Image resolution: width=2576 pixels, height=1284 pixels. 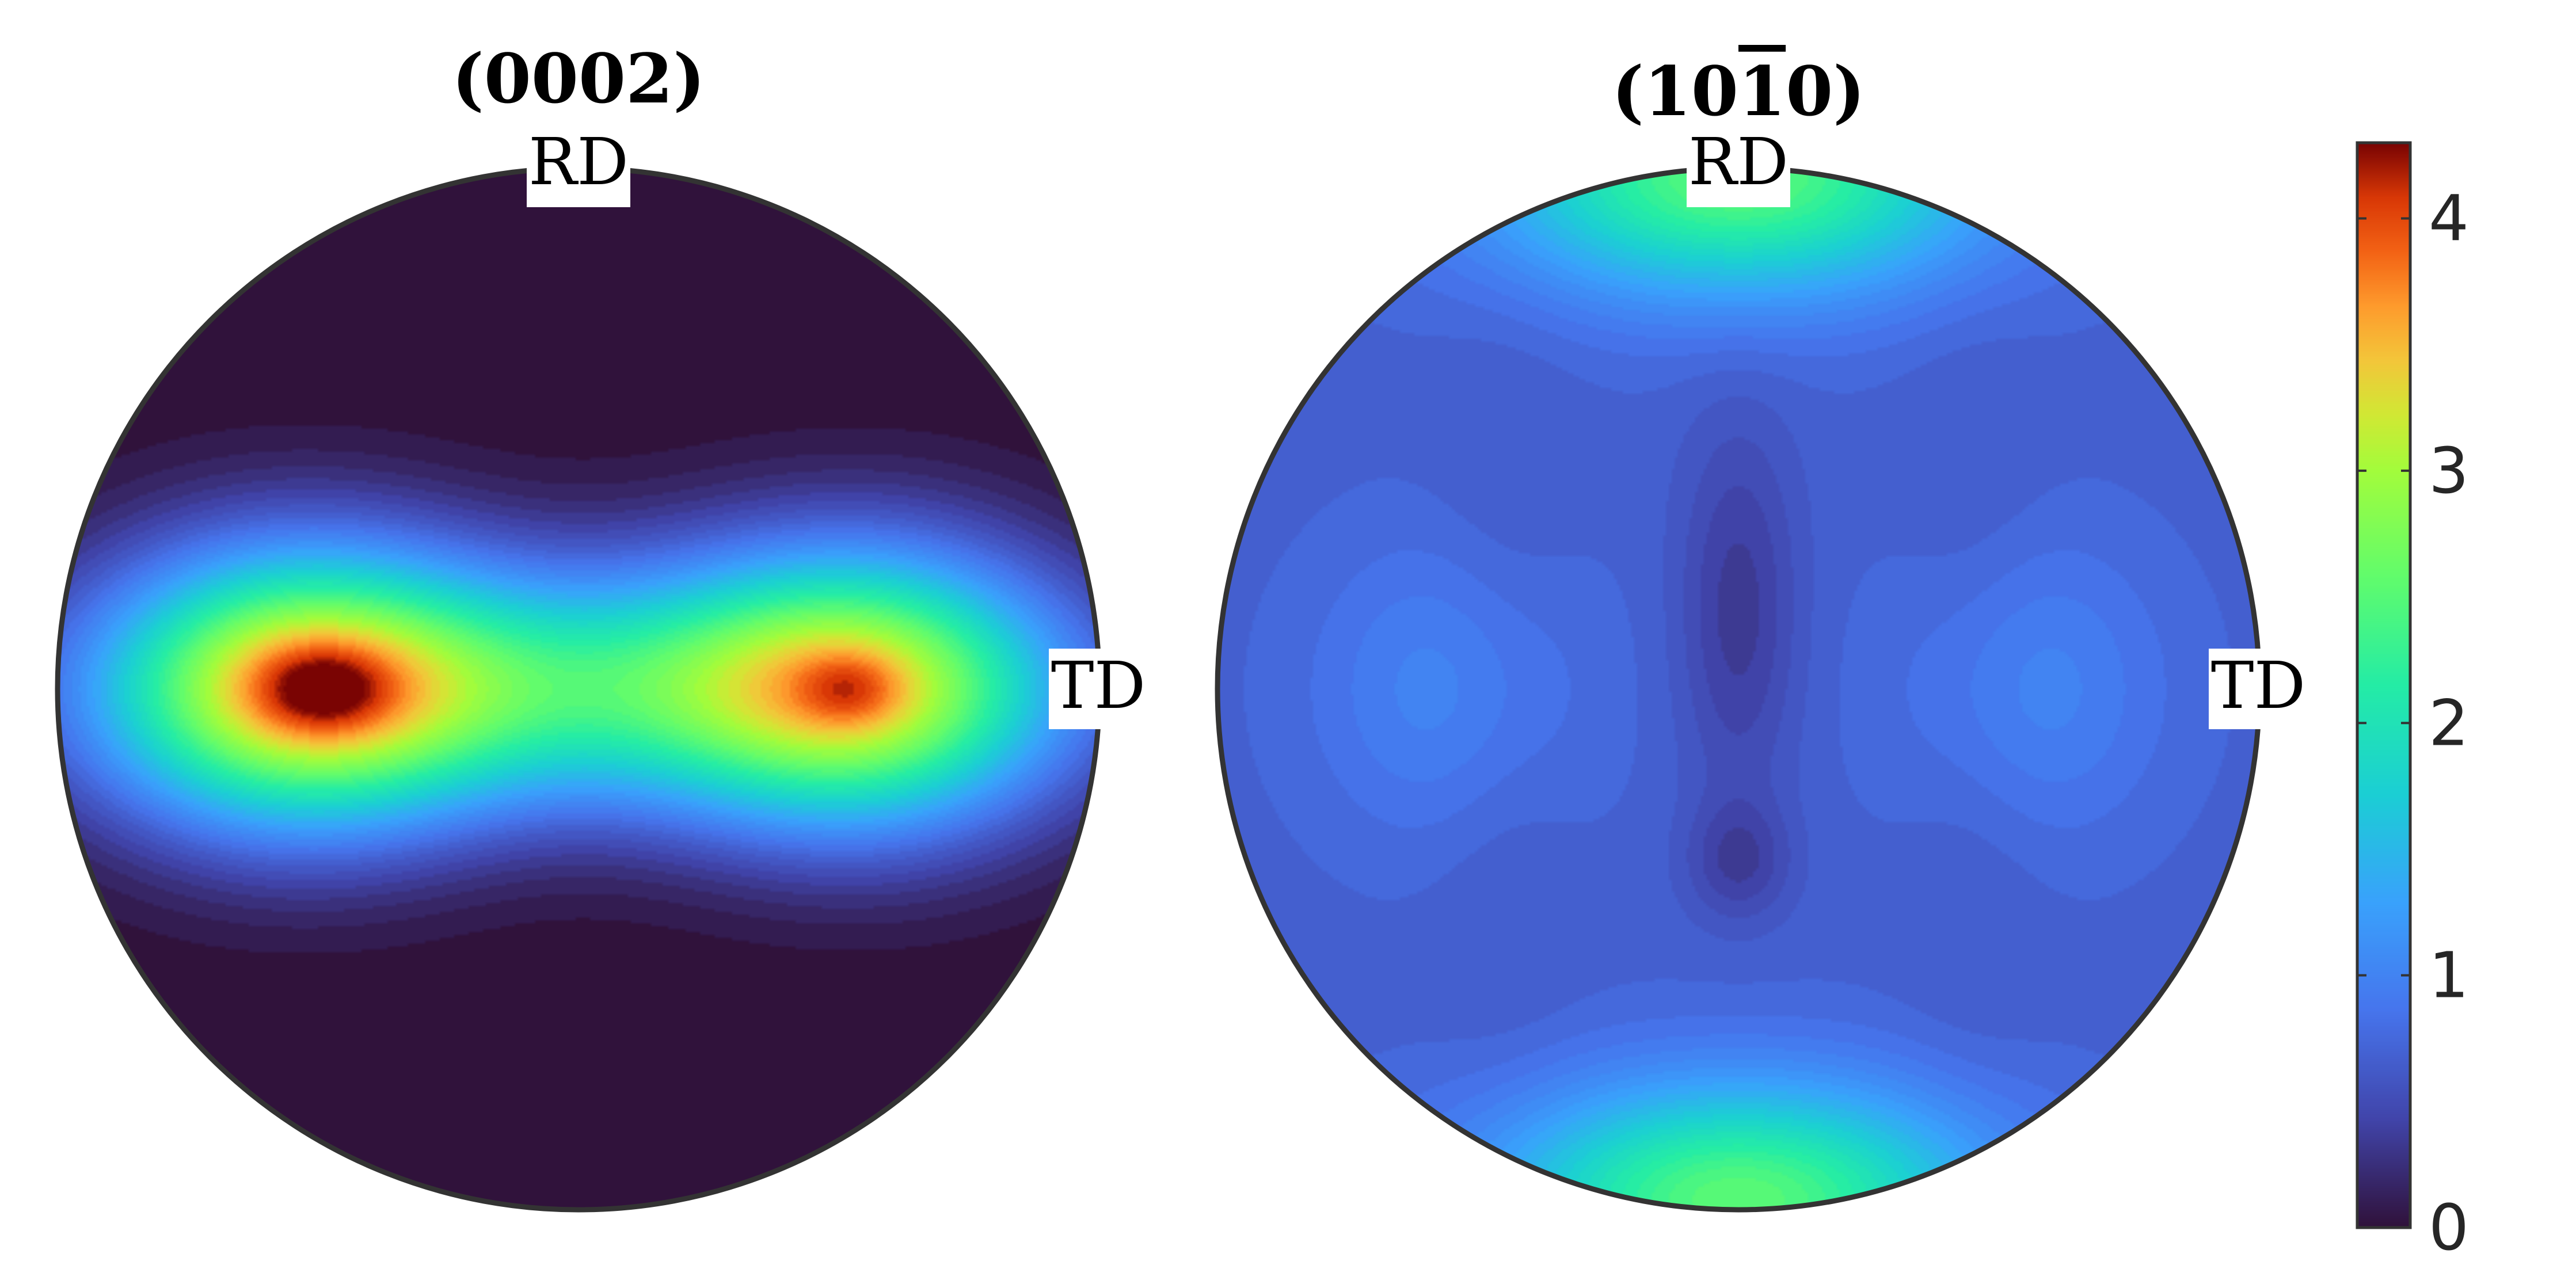 I want to click on pole-figure-0002-title: (0002), so click(x=579, y=79).